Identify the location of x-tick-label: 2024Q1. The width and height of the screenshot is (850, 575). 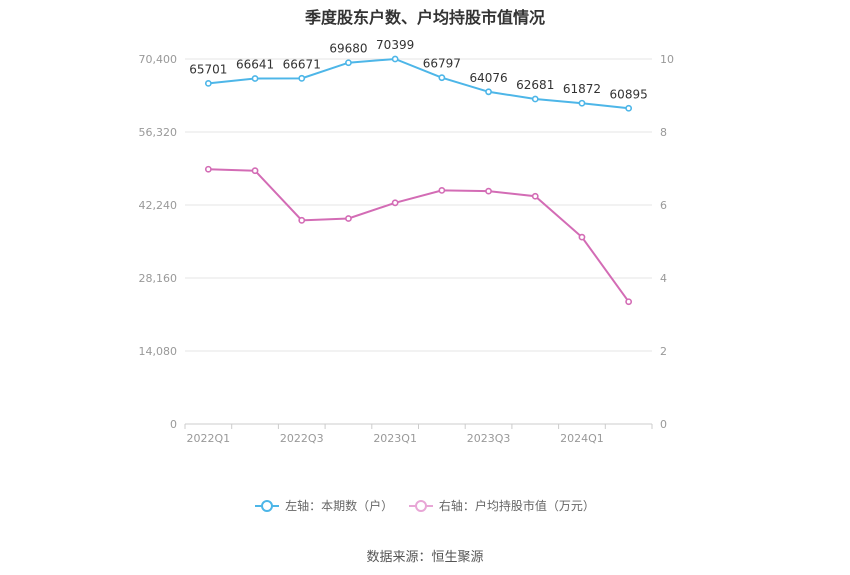
(582, 438).